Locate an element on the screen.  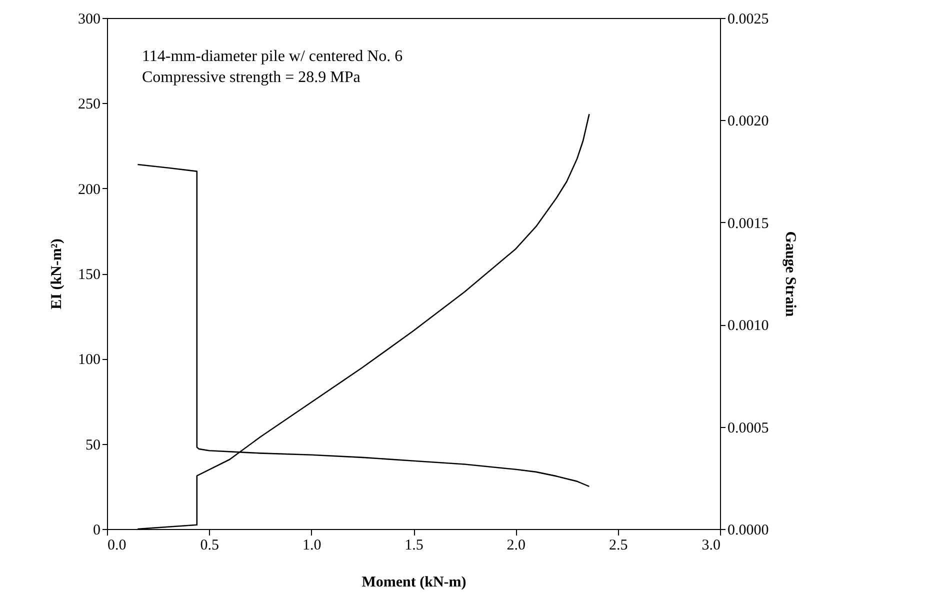
x-tick-label: 3.0 is located at coordinates (711, 546).